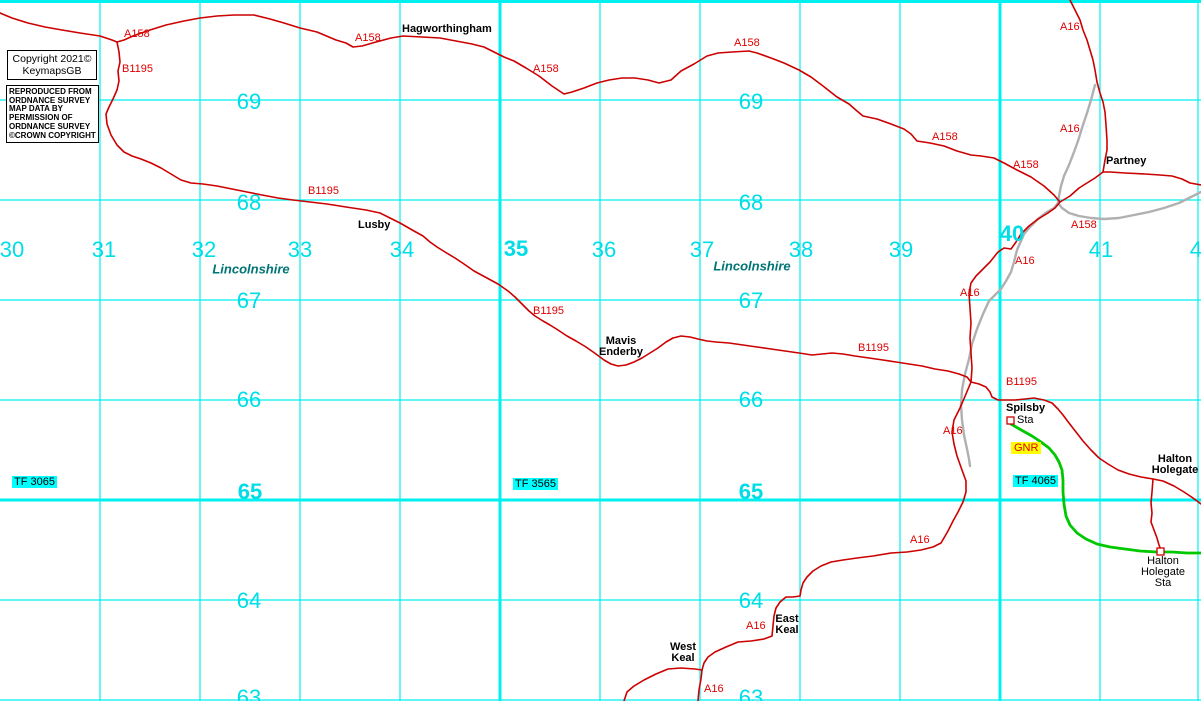 The width and height of the screenshot is (1201, 701). I want to click on road-label-a158-1: A158, so click(137, 34).